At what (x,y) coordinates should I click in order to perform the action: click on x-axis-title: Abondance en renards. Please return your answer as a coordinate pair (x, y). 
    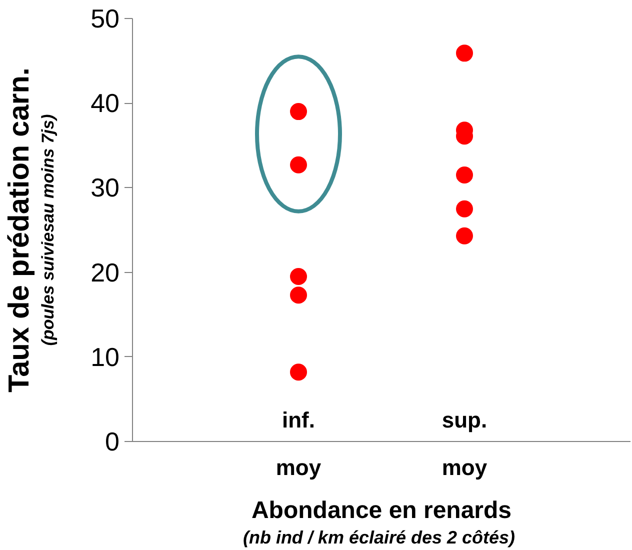
    Looking at the image, I should click on (381, 510).